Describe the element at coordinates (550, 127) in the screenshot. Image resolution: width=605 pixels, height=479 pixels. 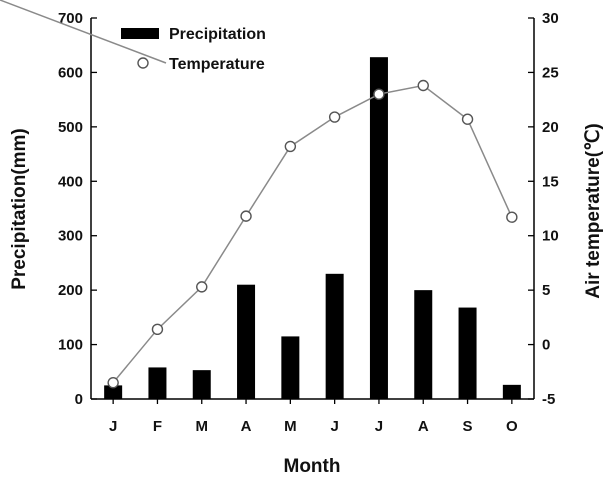
I see `y2-tick-label: 20` at that location.